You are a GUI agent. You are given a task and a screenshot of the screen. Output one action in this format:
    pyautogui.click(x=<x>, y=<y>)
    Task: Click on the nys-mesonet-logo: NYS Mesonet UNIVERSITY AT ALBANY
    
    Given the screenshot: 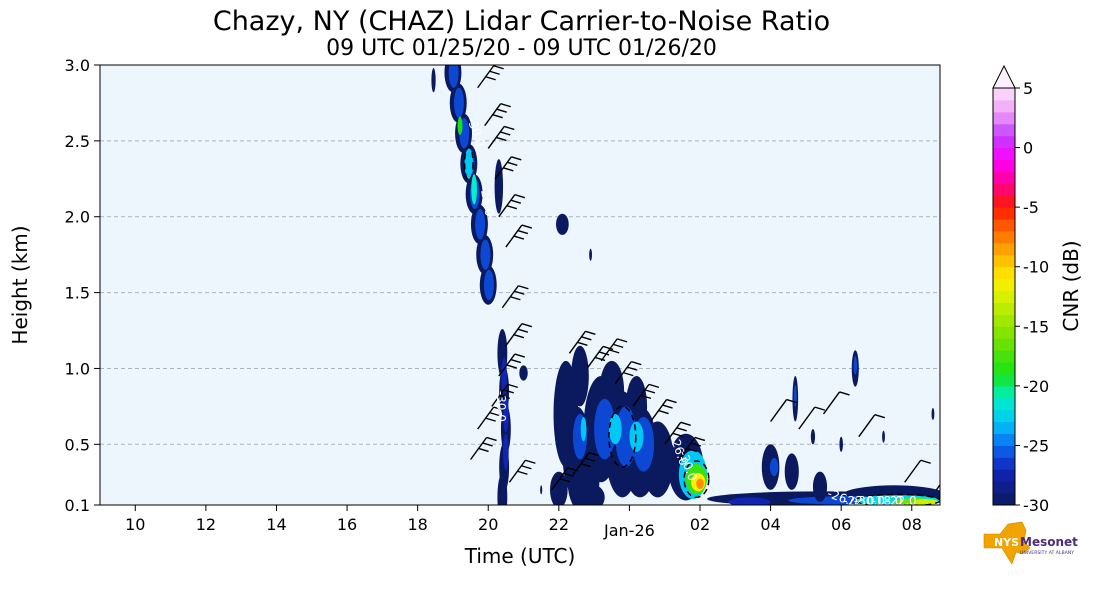 What is the action you would take?
    pyautogui.click(x=1030, y=542)
    